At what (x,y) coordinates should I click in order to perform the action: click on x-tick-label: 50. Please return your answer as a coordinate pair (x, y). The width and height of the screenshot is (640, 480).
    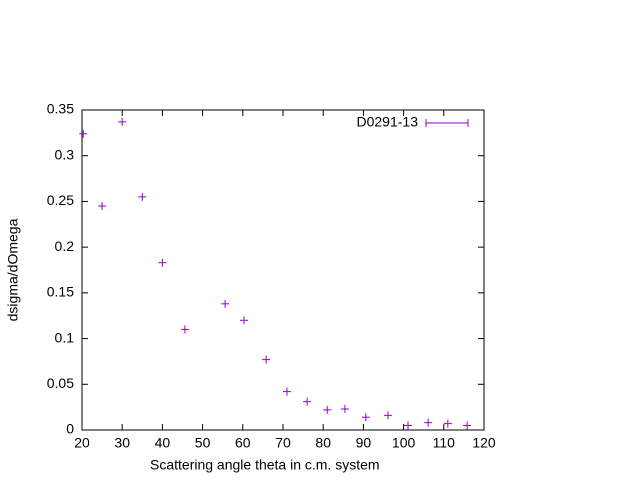
    Looking at the image, I should click on (203, 443).